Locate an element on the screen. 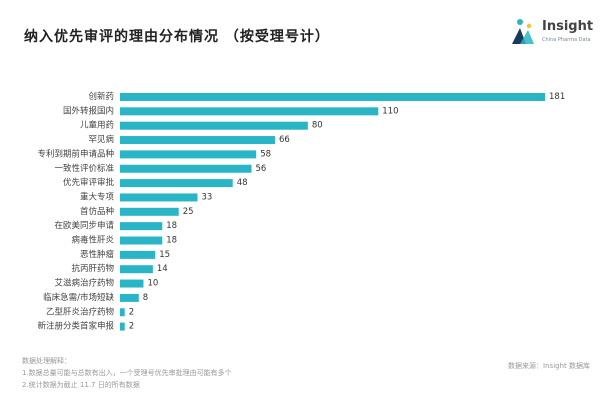  note-2: 2.统计数据为截止 11.7 日的所有数据 is located at coordinates (81, 385).